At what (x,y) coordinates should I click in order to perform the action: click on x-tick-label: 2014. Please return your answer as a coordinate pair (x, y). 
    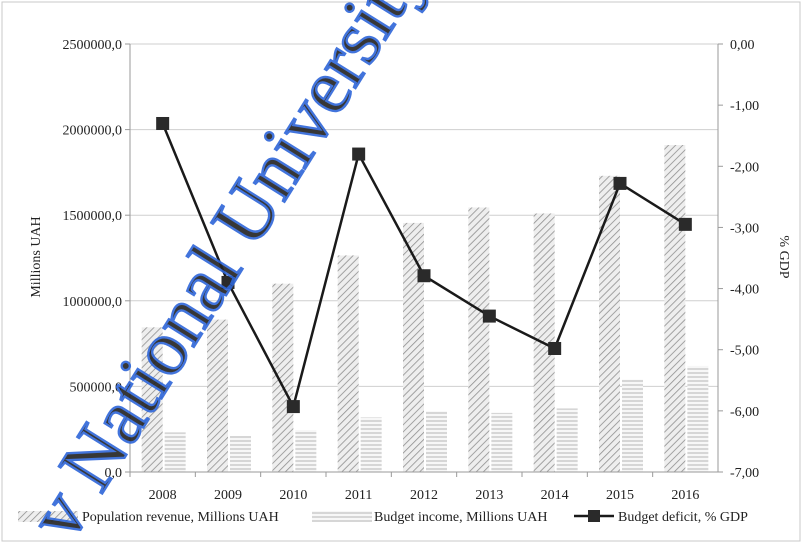
    Looking at the image, I should click on (555, 495).